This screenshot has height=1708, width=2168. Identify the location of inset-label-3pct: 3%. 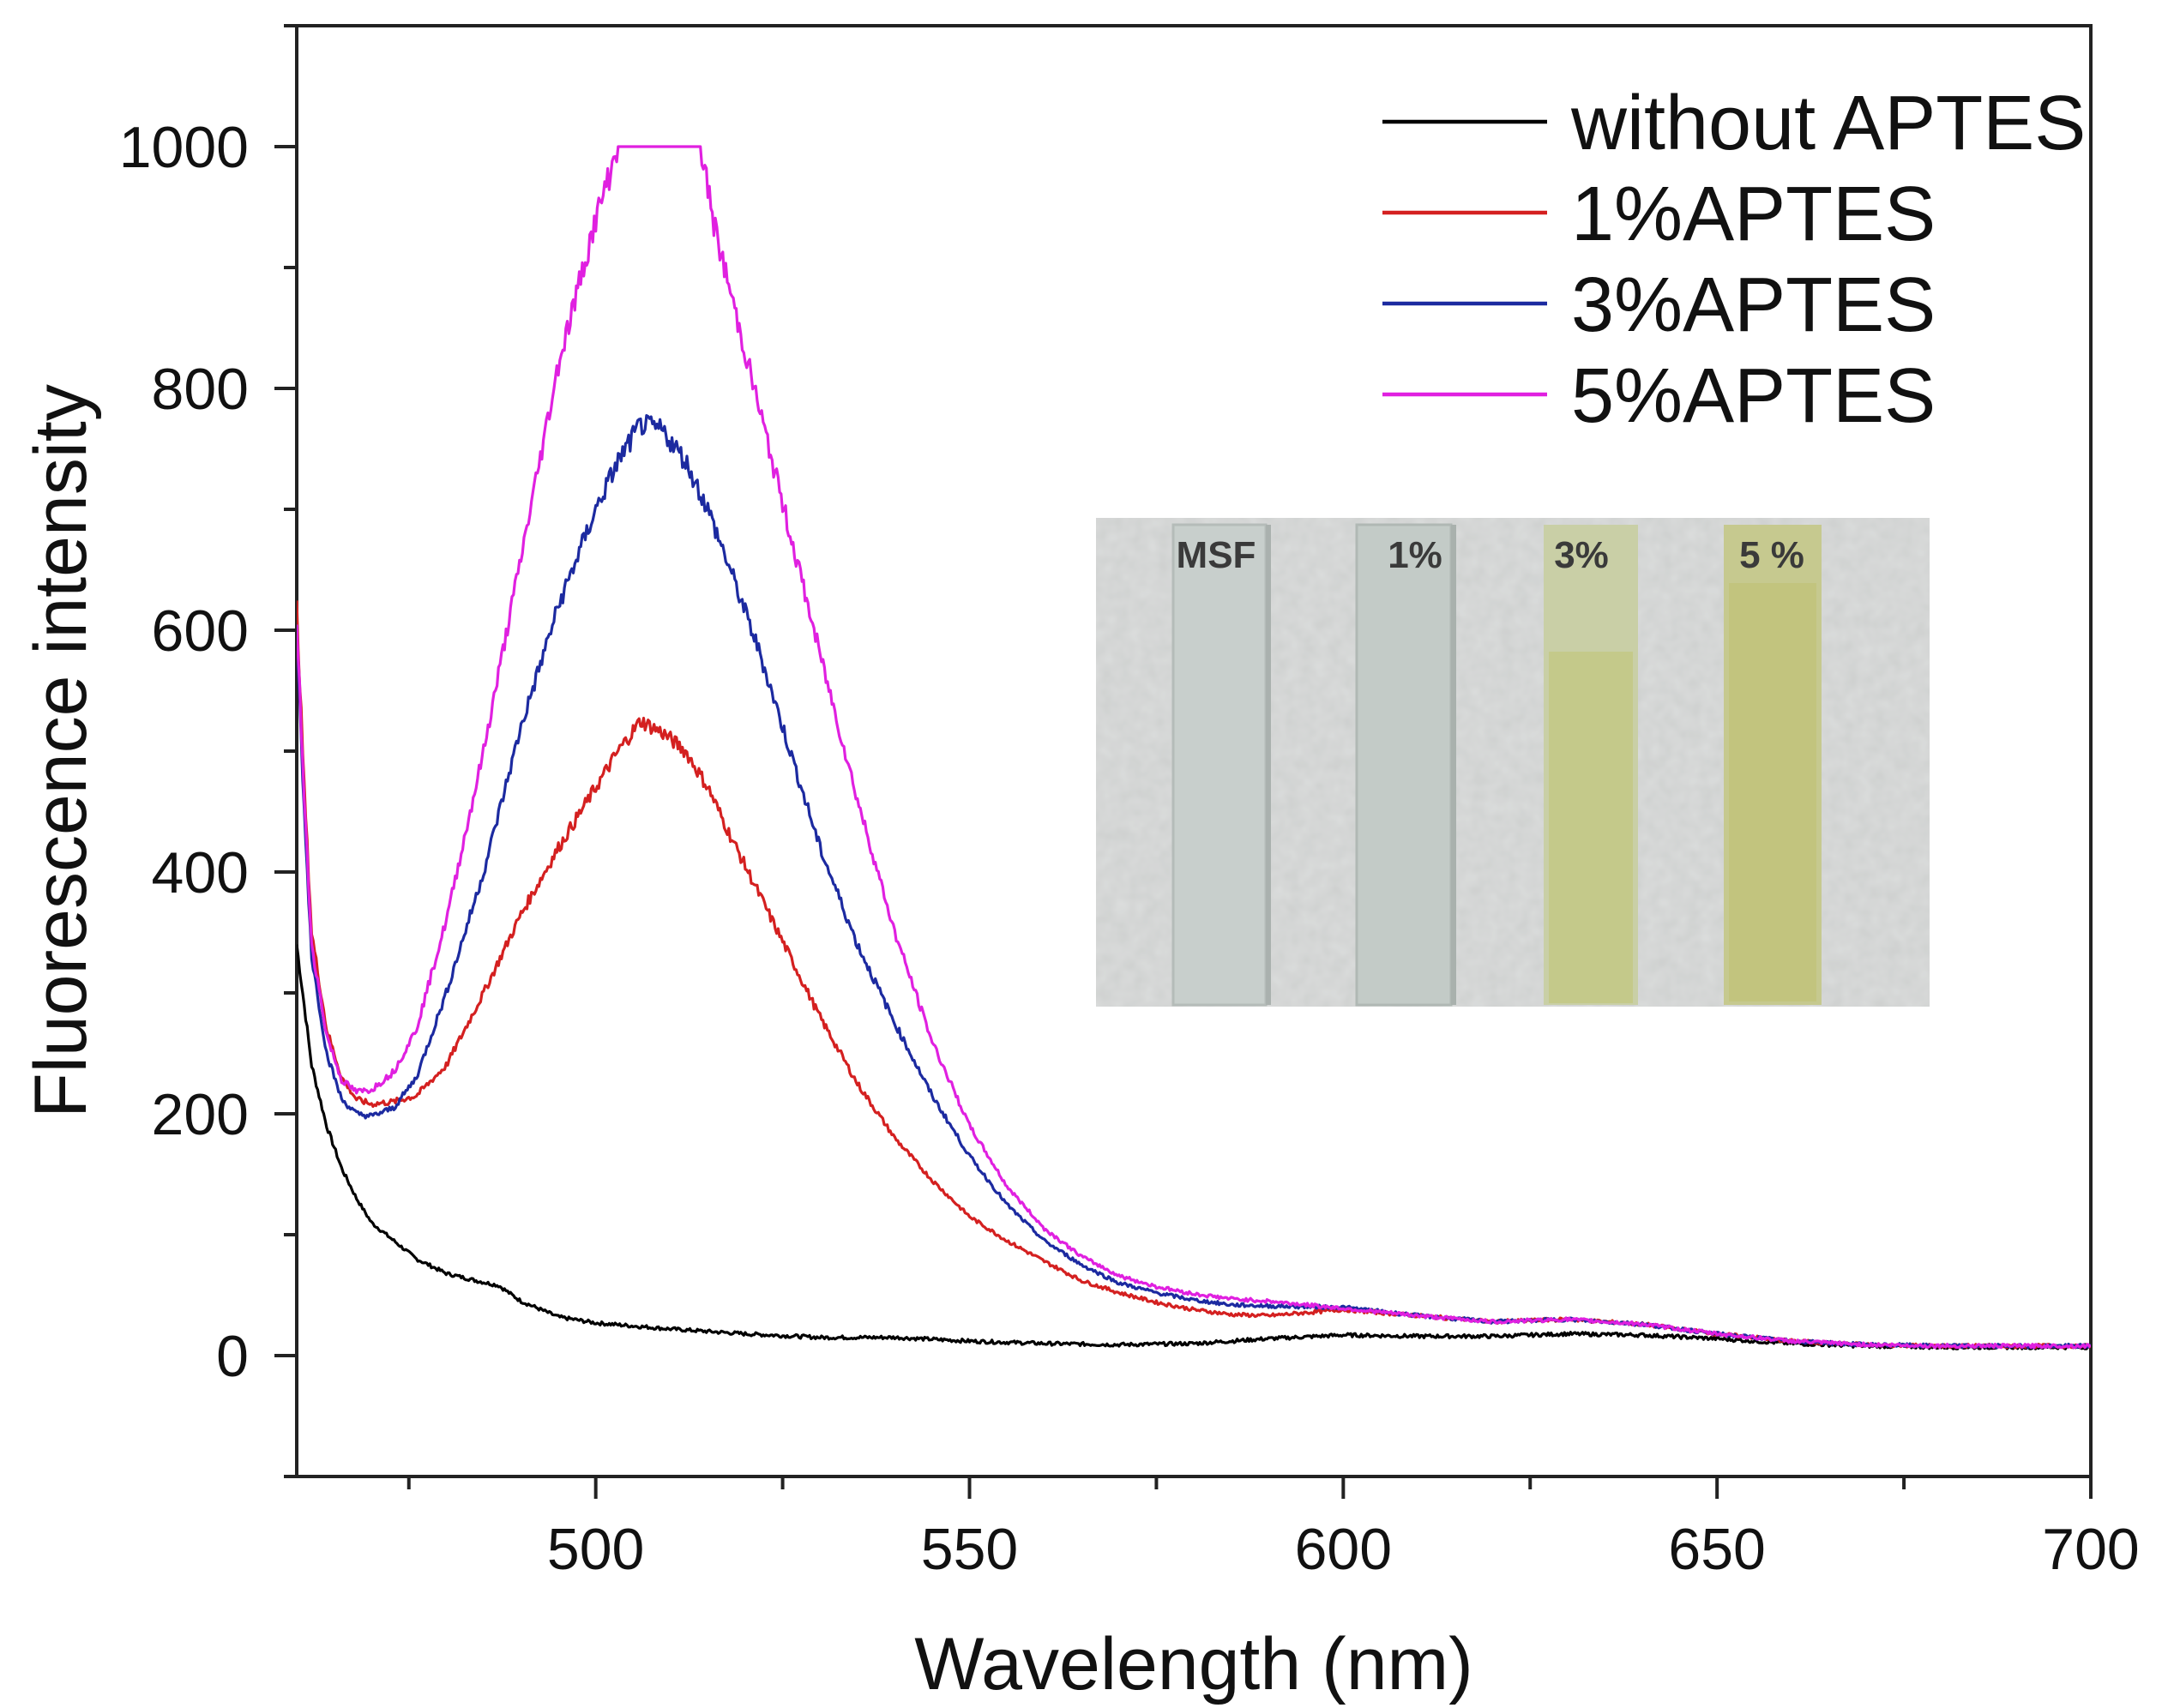
(1581, 555).